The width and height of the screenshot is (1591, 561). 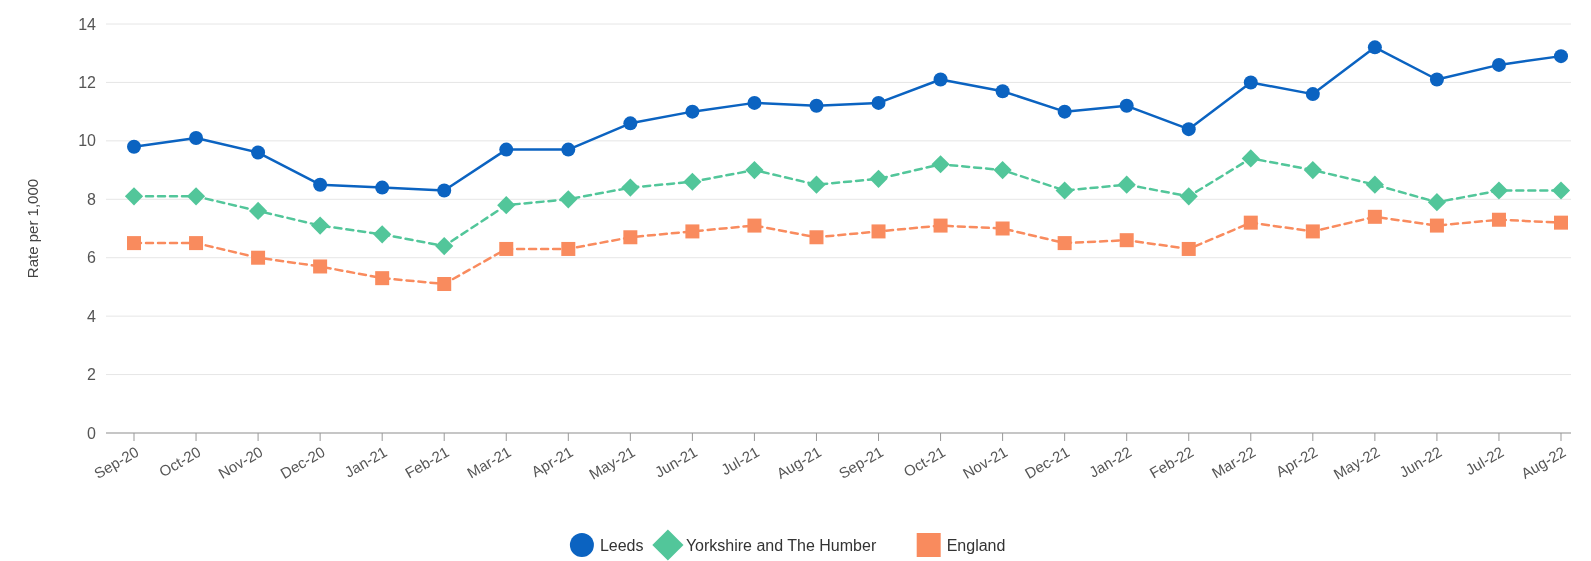 What do you see at coordinates (976, 545) in the screenshot?
I see `legend-label: England` at bounding box center [976, 545].